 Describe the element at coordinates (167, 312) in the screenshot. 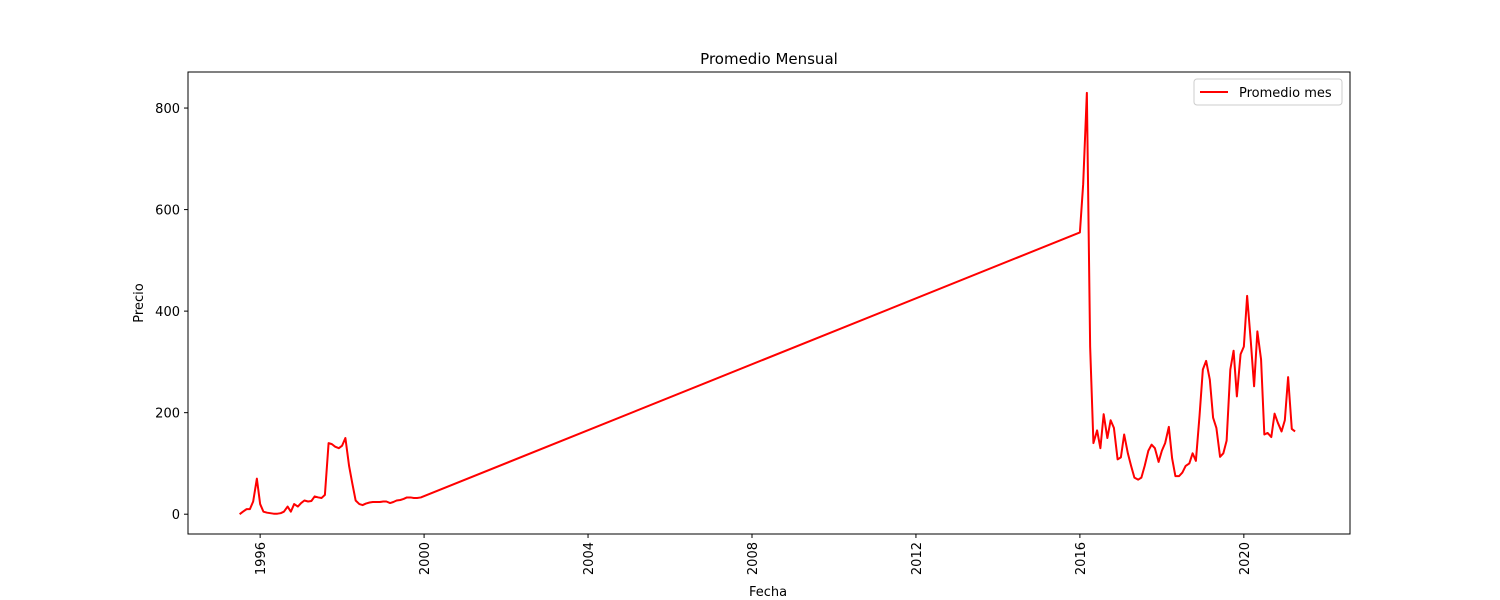

I see `y-tick-label: 400` at that location.